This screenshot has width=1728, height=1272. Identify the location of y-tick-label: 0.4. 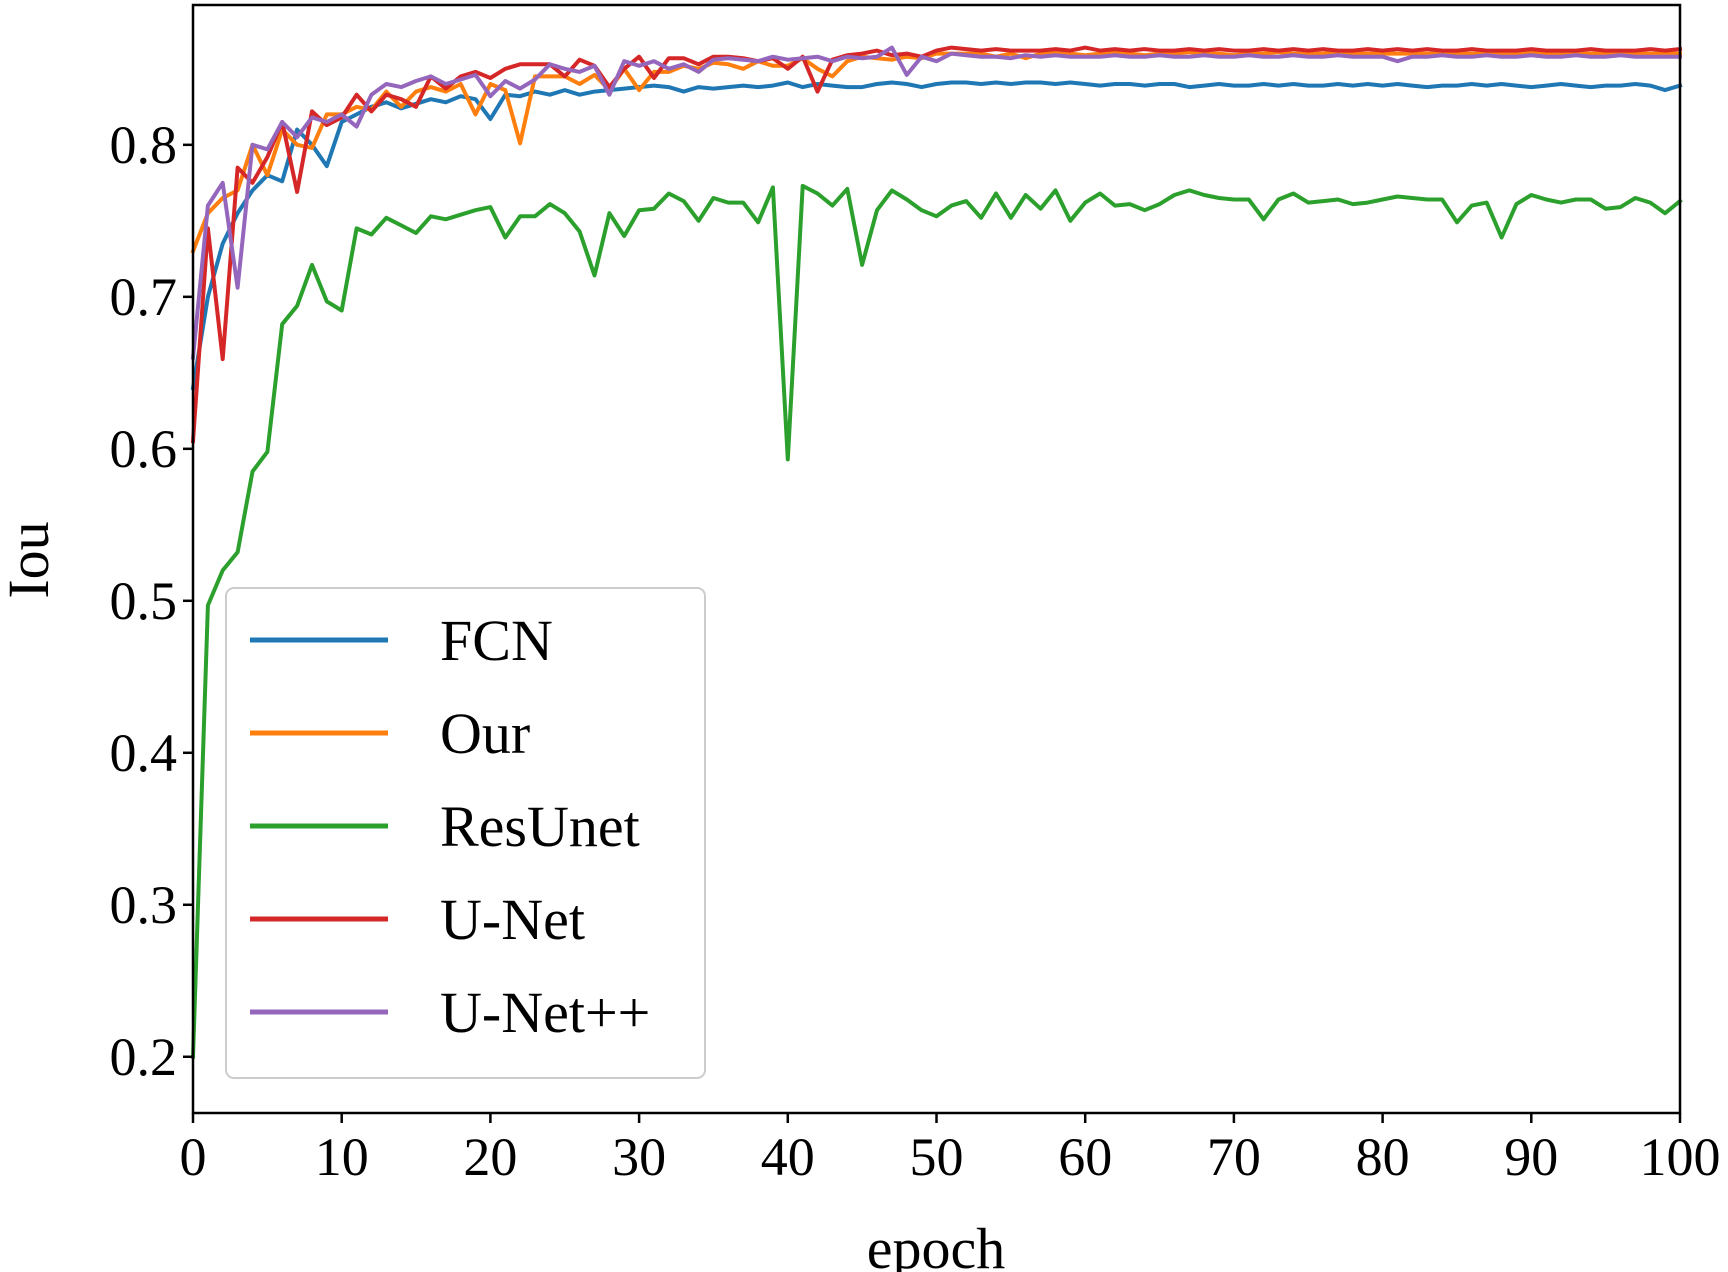
(144, 753).